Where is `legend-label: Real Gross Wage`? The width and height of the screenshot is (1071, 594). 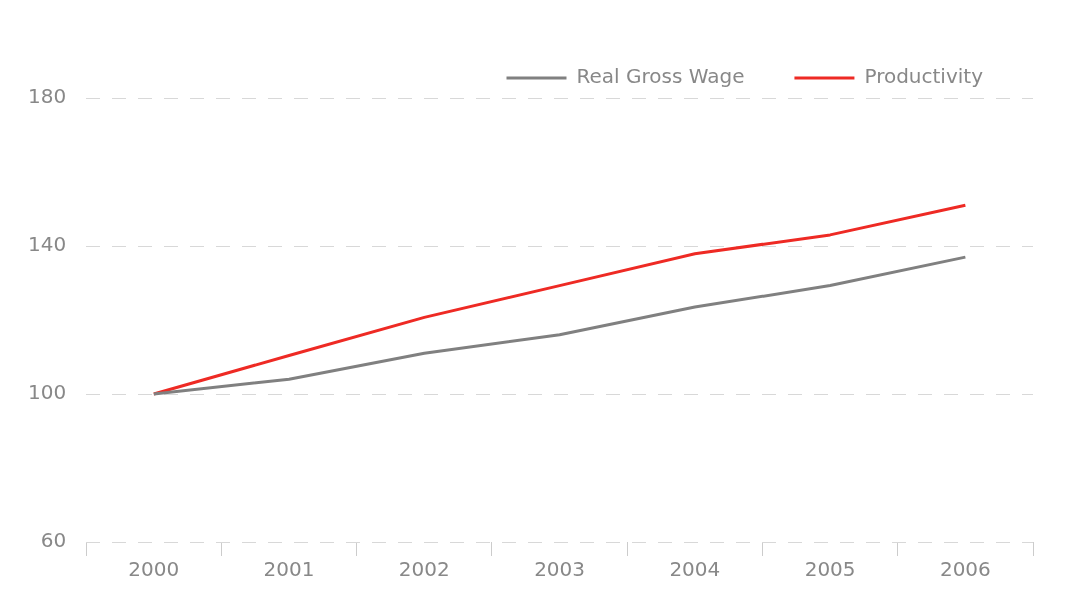
legend-label: Real Gross Wage is located at coordinates (660, 76).